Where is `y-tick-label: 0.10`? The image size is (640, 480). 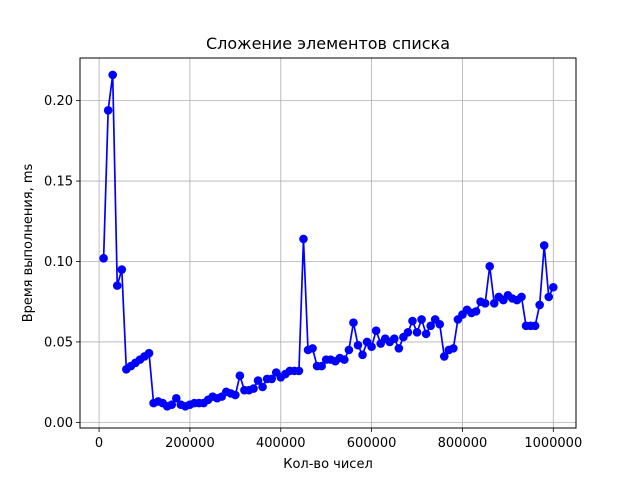 y-tick-label: 0.10 is located at coordinates (58, 262).